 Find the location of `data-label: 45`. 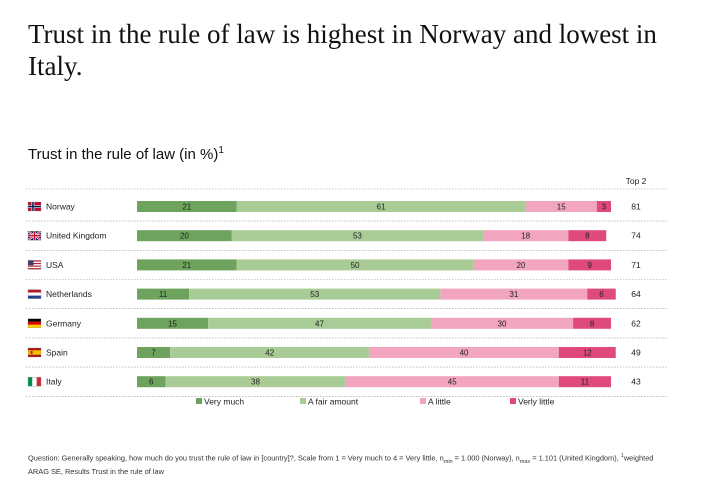

data-label: 45 is located at coordinates (452, 382).